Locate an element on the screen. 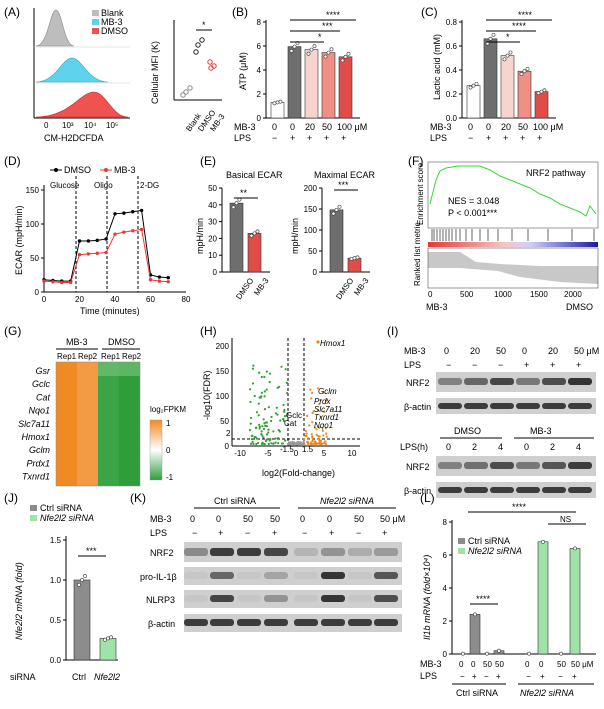 The width and height of the screenshot is (604, 709). svg-text: LPS is located at coordinates (158, 533).